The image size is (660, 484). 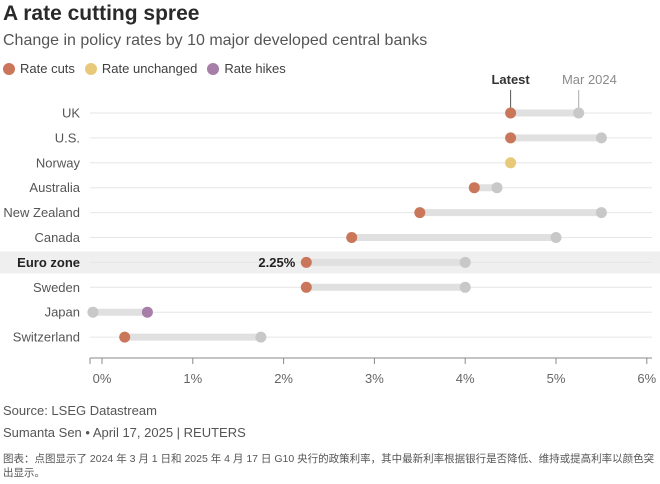 I want to click on legend-swatch-cuts, so click(x=9, y=68).